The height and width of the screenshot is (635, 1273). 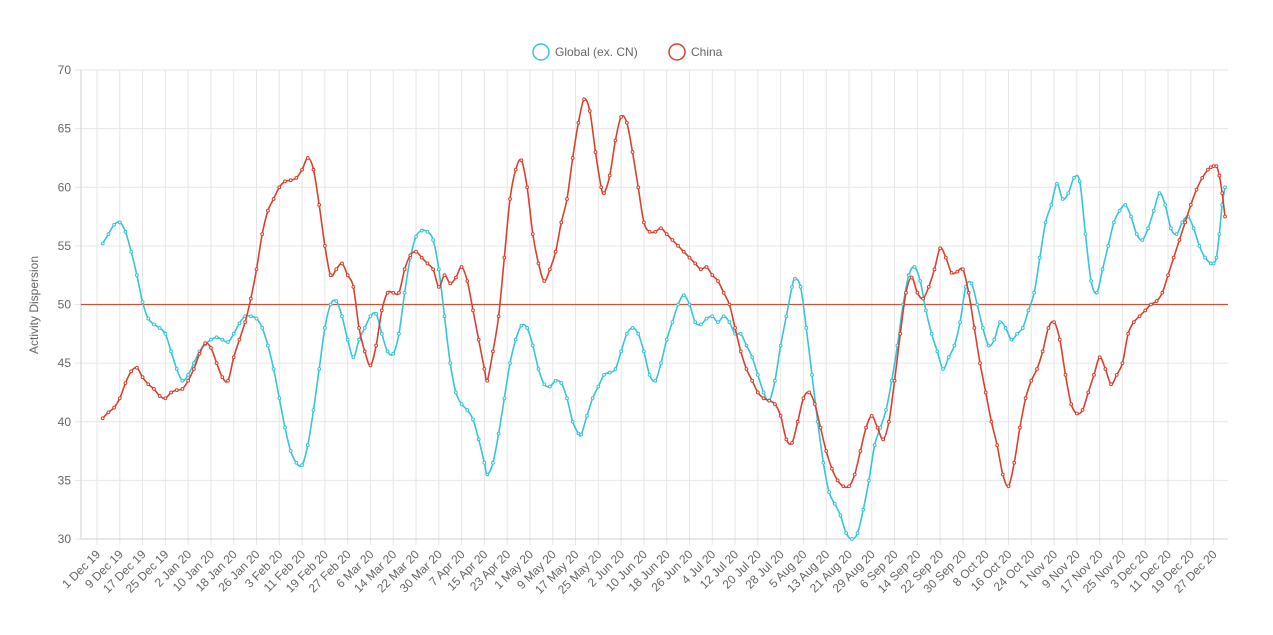 I want to click on y-tick-label: 30, so click(x=65, y=539).